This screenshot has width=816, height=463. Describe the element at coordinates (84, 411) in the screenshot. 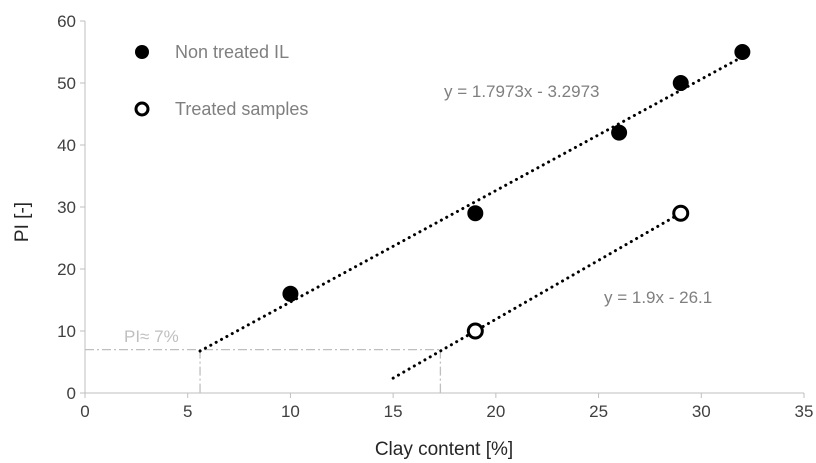

I see `x-tick-label: 0` at that location.